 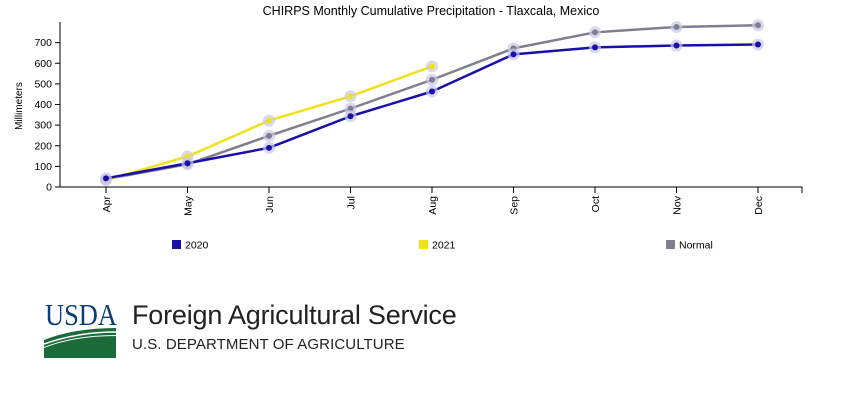 What do you see at coordinates (81, 315) in the screenshot?
I see `usda-logo-text: USDA` at bounding box center [81, 315].